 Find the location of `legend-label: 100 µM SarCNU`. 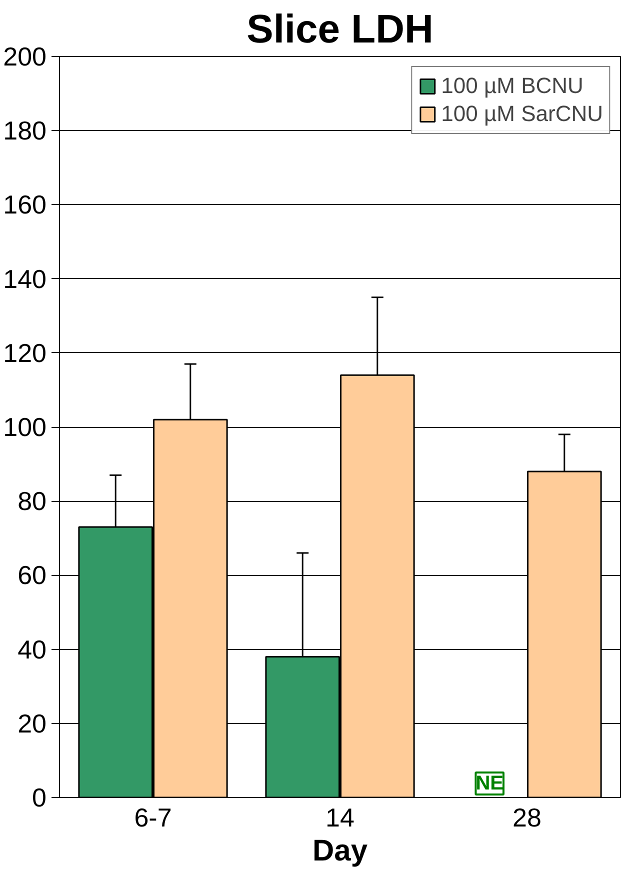

legend-label: 100 µM SarCNU is located at coordinates (522, 114).